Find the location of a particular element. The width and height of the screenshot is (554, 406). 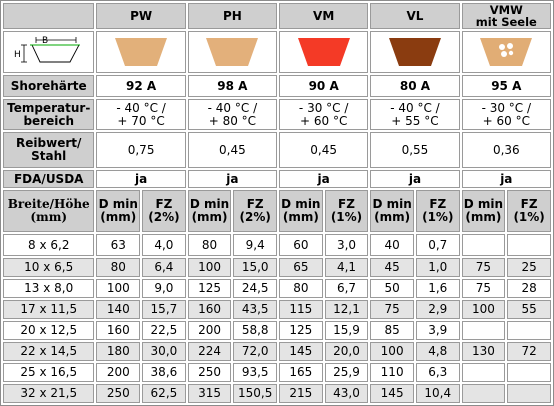

label-line: Reibwert/ is located at coordinates (49, 143).